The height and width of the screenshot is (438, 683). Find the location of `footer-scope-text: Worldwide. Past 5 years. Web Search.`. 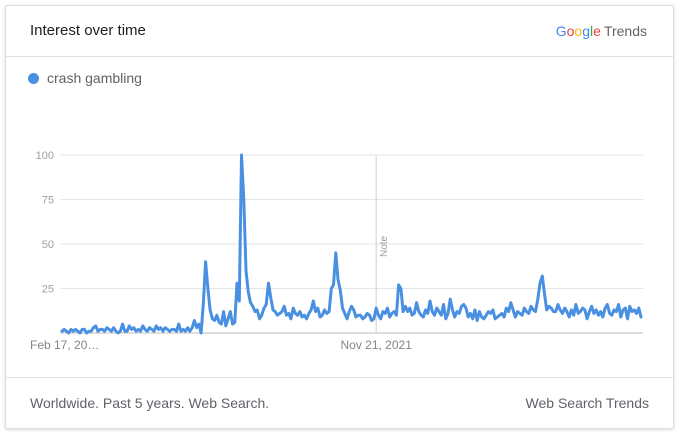

footer-scope-text: Worldwide. Past 5 years. Web Search. is located at coordinates (150, 403).